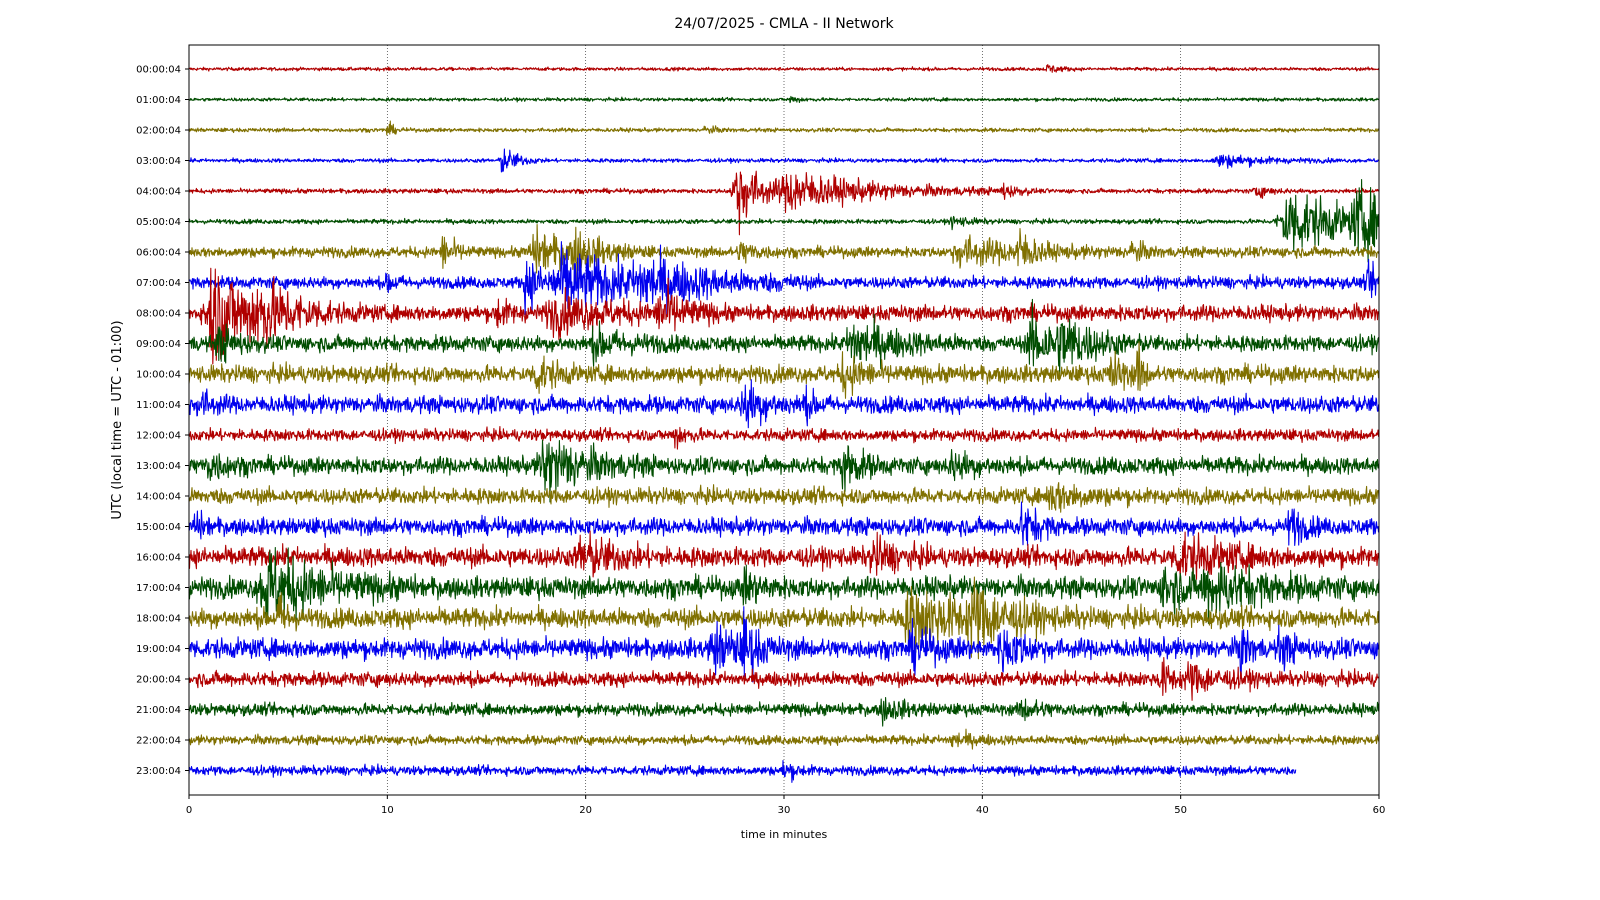 The image size is (1600, 900). What do you see at coordinates (1379, 810) in the screenshot?
I see `x-tick-label: 60` at bounding box center [1379, 810].